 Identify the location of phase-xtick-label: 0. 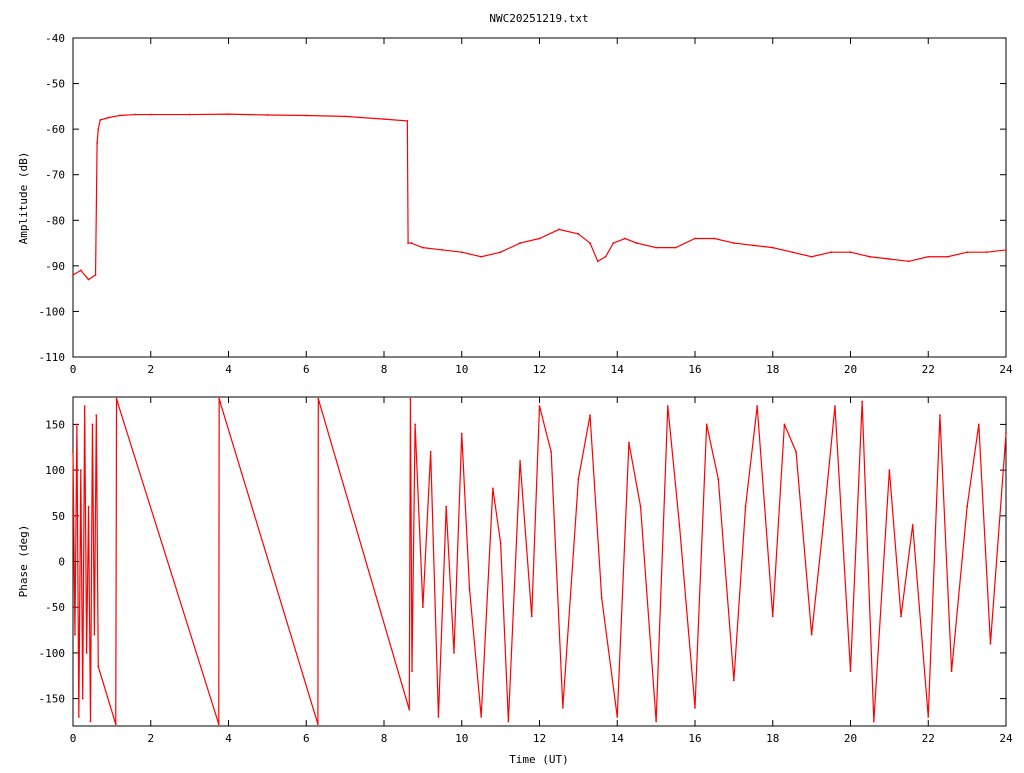
(73, 738).